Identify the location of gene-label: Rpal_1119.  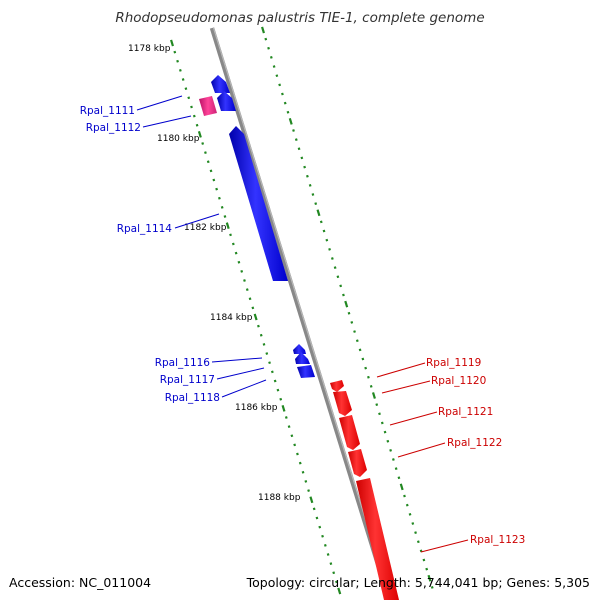
(453, 363).